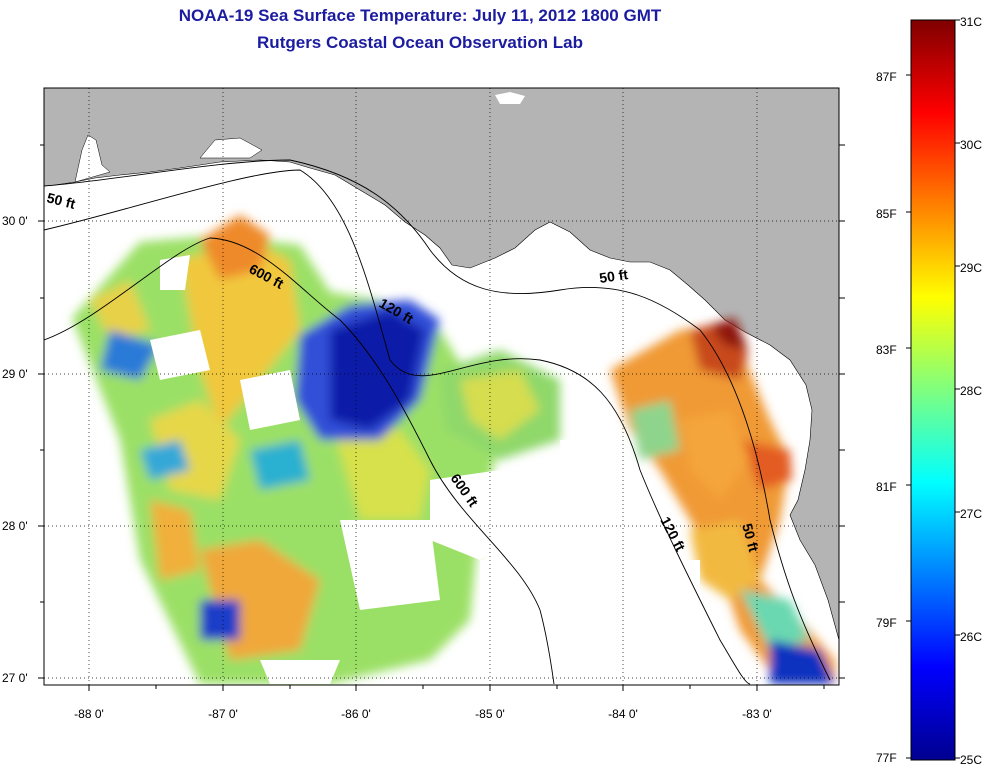  Describe the element at coordinates (886, 214) in the screenshot. I see `colorbar-fahrenheit-label: 85F` at that location.